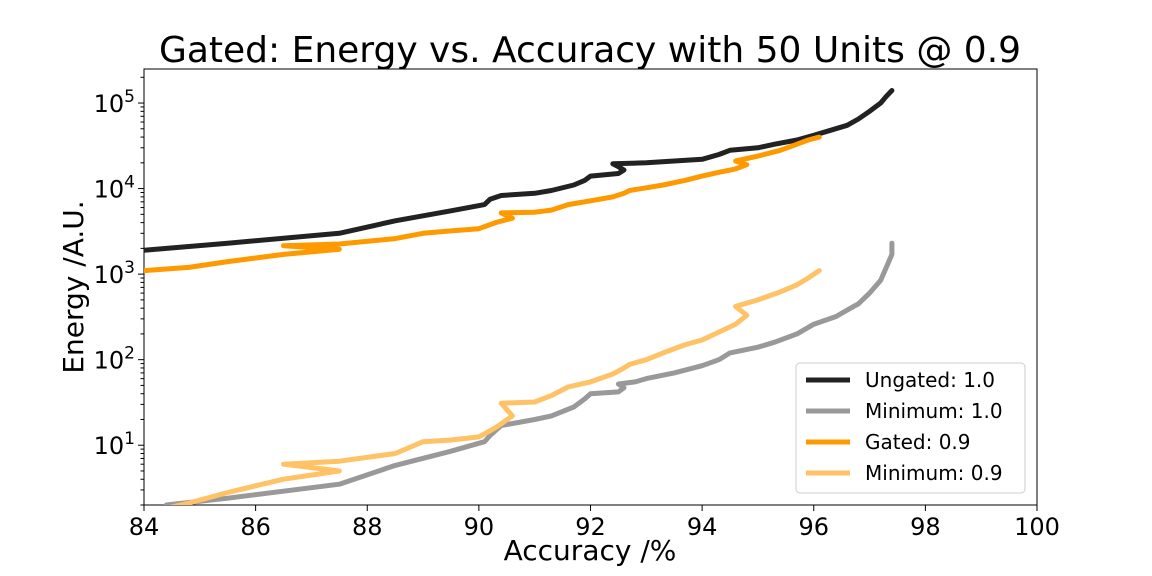  I want to click on legend-label-1: Ungated: 1.0, so click(930, 380).